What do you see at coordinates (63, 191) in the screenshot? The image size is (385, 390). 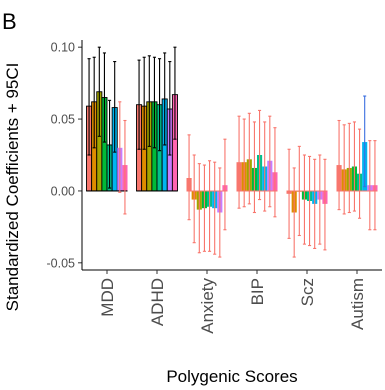 I see `y-tick-label: 0.00` at bounding box center [63, 191].